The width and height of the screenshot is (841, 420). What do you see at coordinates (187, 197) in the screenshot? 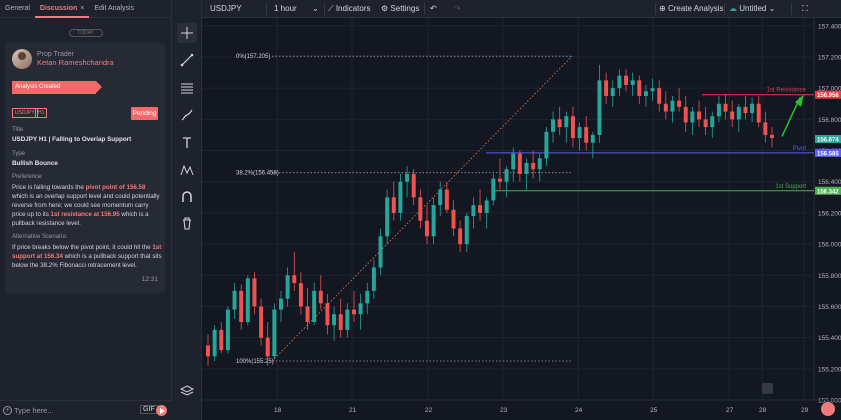
I see `magnet-icon` at bounding box center [187, 197].